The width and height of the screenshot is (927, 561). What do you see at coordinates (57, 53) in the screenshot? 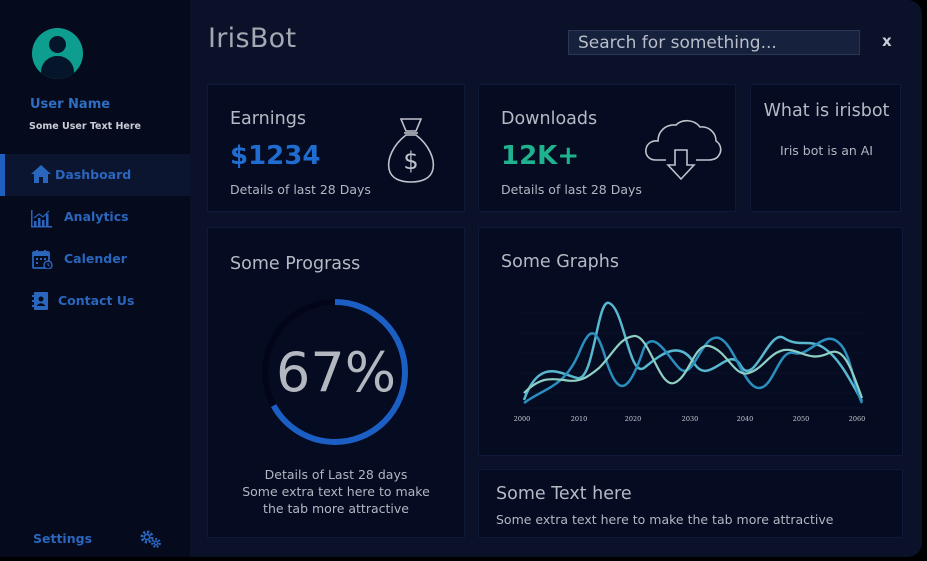
I see `avatar-icon` at bounding box center [57, 53].